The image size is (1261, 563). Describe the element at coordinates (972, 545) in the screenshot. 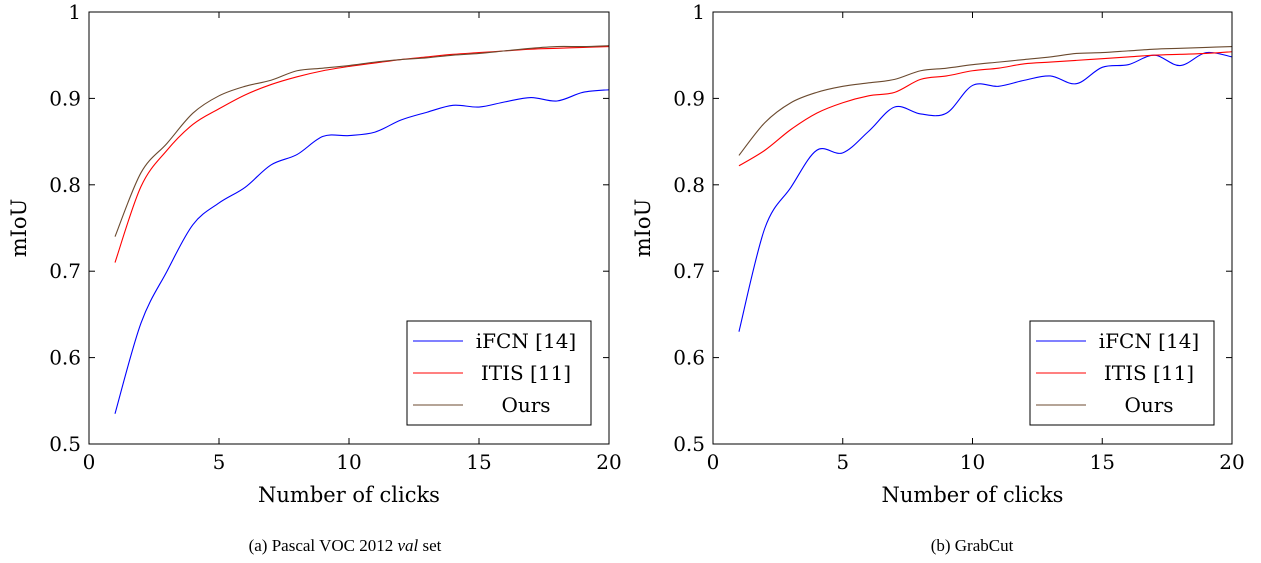

I see `figure-caption: (b) GrabCut` at that location.